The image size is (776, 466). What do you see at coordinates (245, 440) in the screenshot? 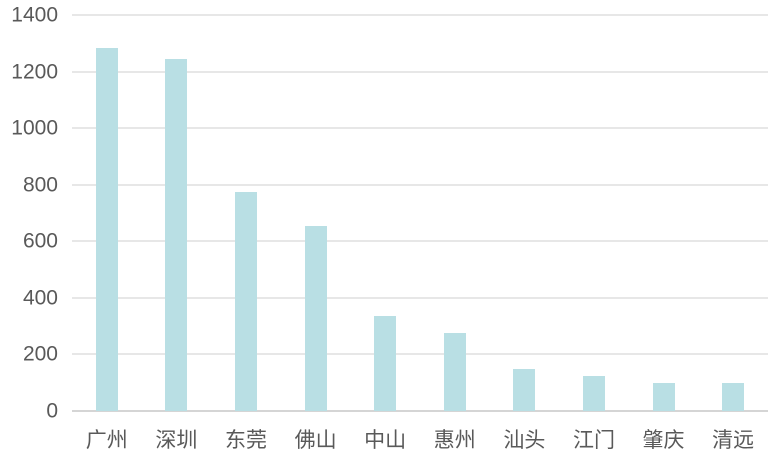
I see `x-tick-label: 东莞` at bounding box center [245, 440].